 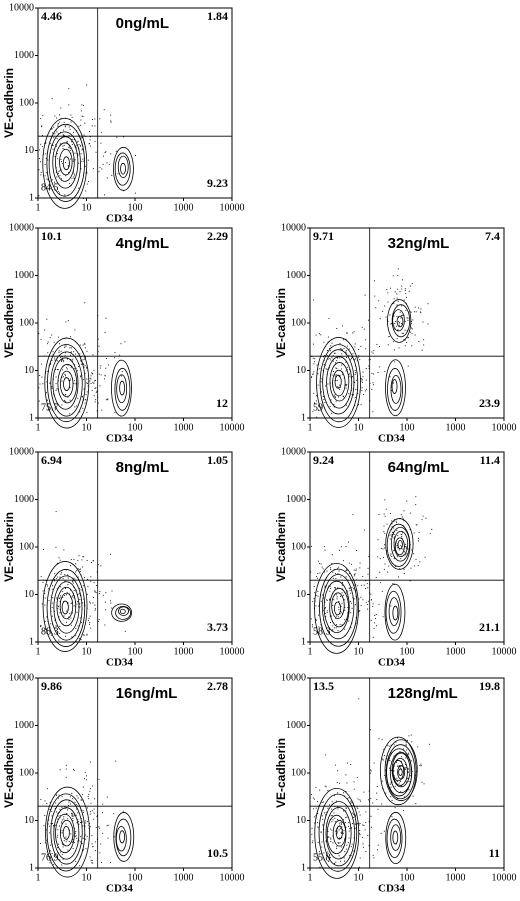 What do you see at coordinates (217, 627) in the screenshot?
I see `quadrant-value: 3.73` at bounding box center [217, 627].